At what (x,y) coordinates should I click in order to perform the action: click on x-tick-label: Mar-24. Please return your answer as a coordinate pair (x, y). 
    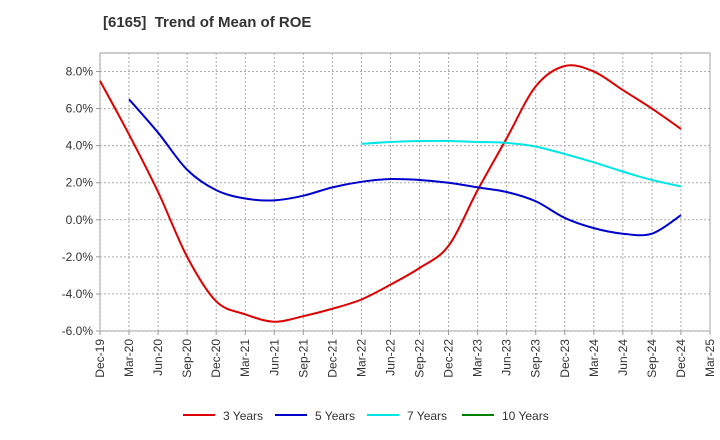
    Looking at the image, I should click on (594, 358).